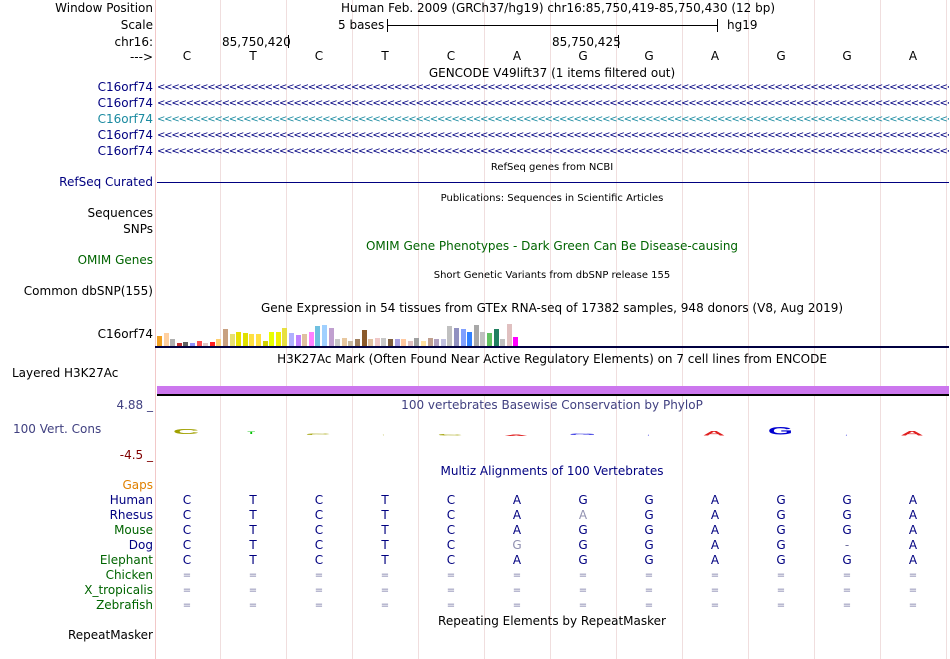 The image size is (950, 659). I want to click on label-refseq: RefSeq Curated, so click(106, 182).